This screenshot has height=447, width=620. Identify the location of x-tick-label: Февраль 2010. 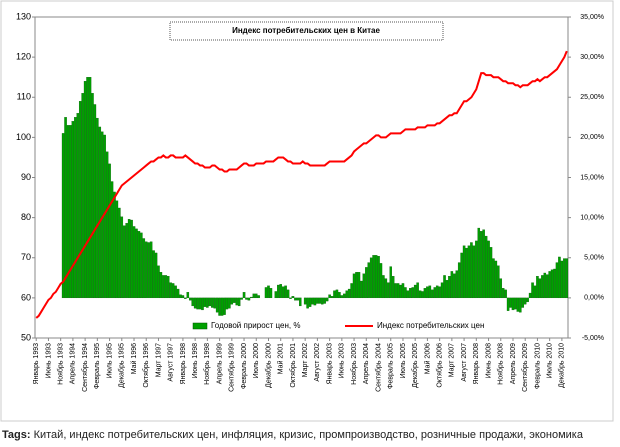
(537, 366).